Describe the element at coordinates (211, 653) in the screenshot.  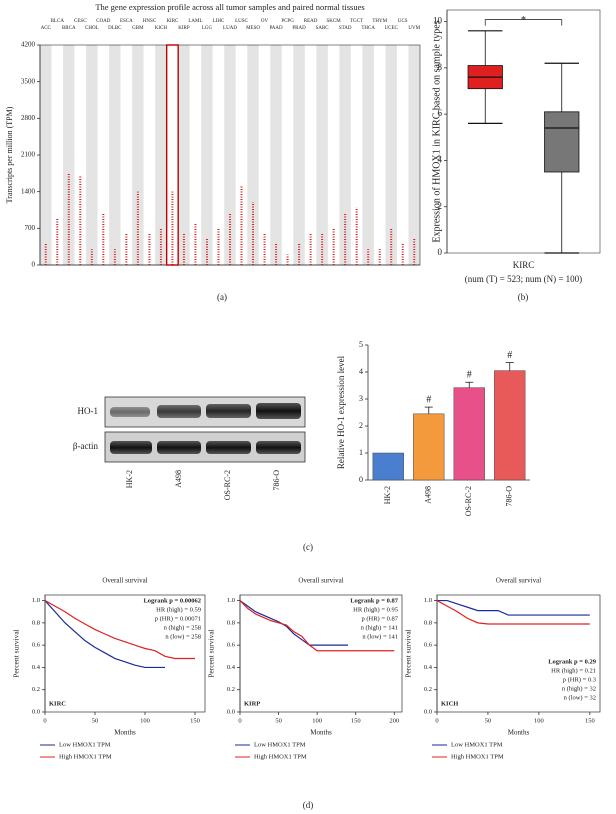
I see `y-axis-label: Percent survival` at that location.